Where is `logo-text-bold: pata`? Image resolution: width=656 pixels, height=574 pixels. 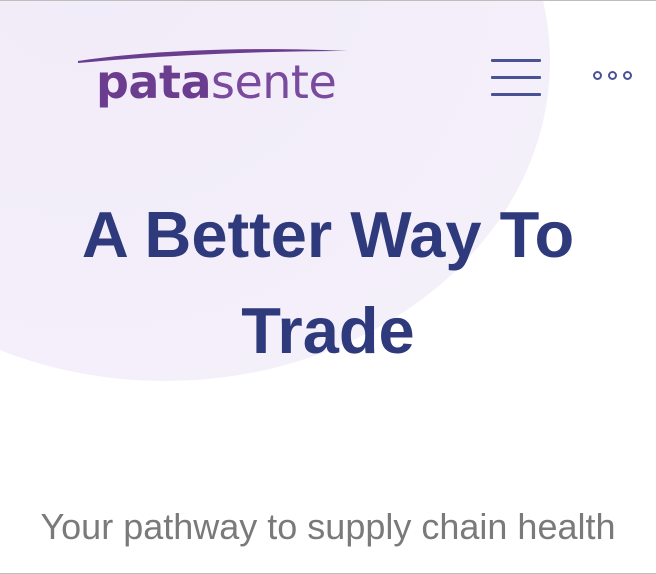 logo-text-bold: pata is located at coordinates (154, 82).